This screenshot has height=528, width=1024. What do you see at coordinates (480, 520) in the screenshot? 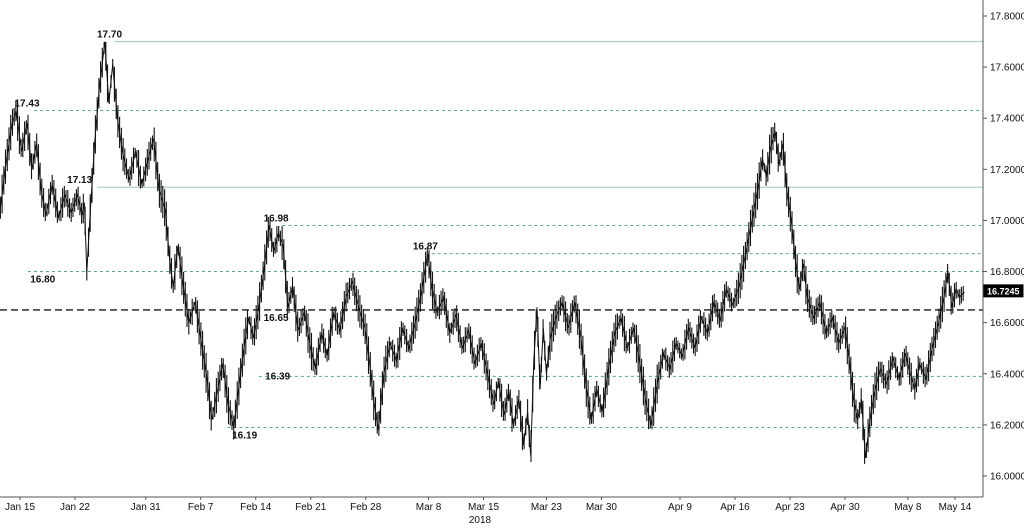
I see `x-axis-year-label: 2018` at bounding box center [480, 520].